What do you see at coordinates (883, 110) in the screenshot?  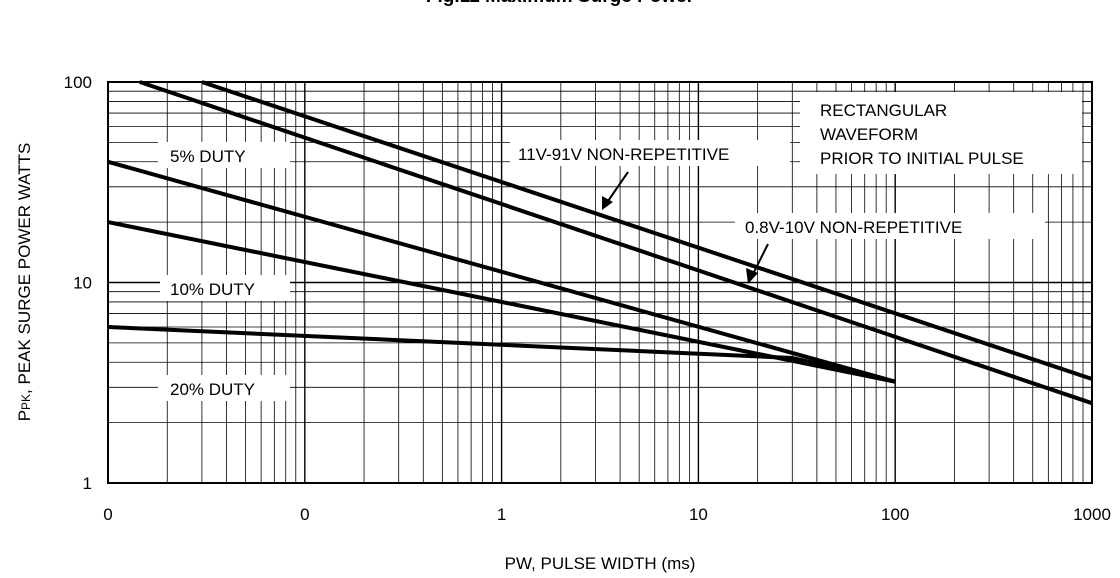 I see `note-line-1: RECTANGULAR` at bounding box center [883, 110].